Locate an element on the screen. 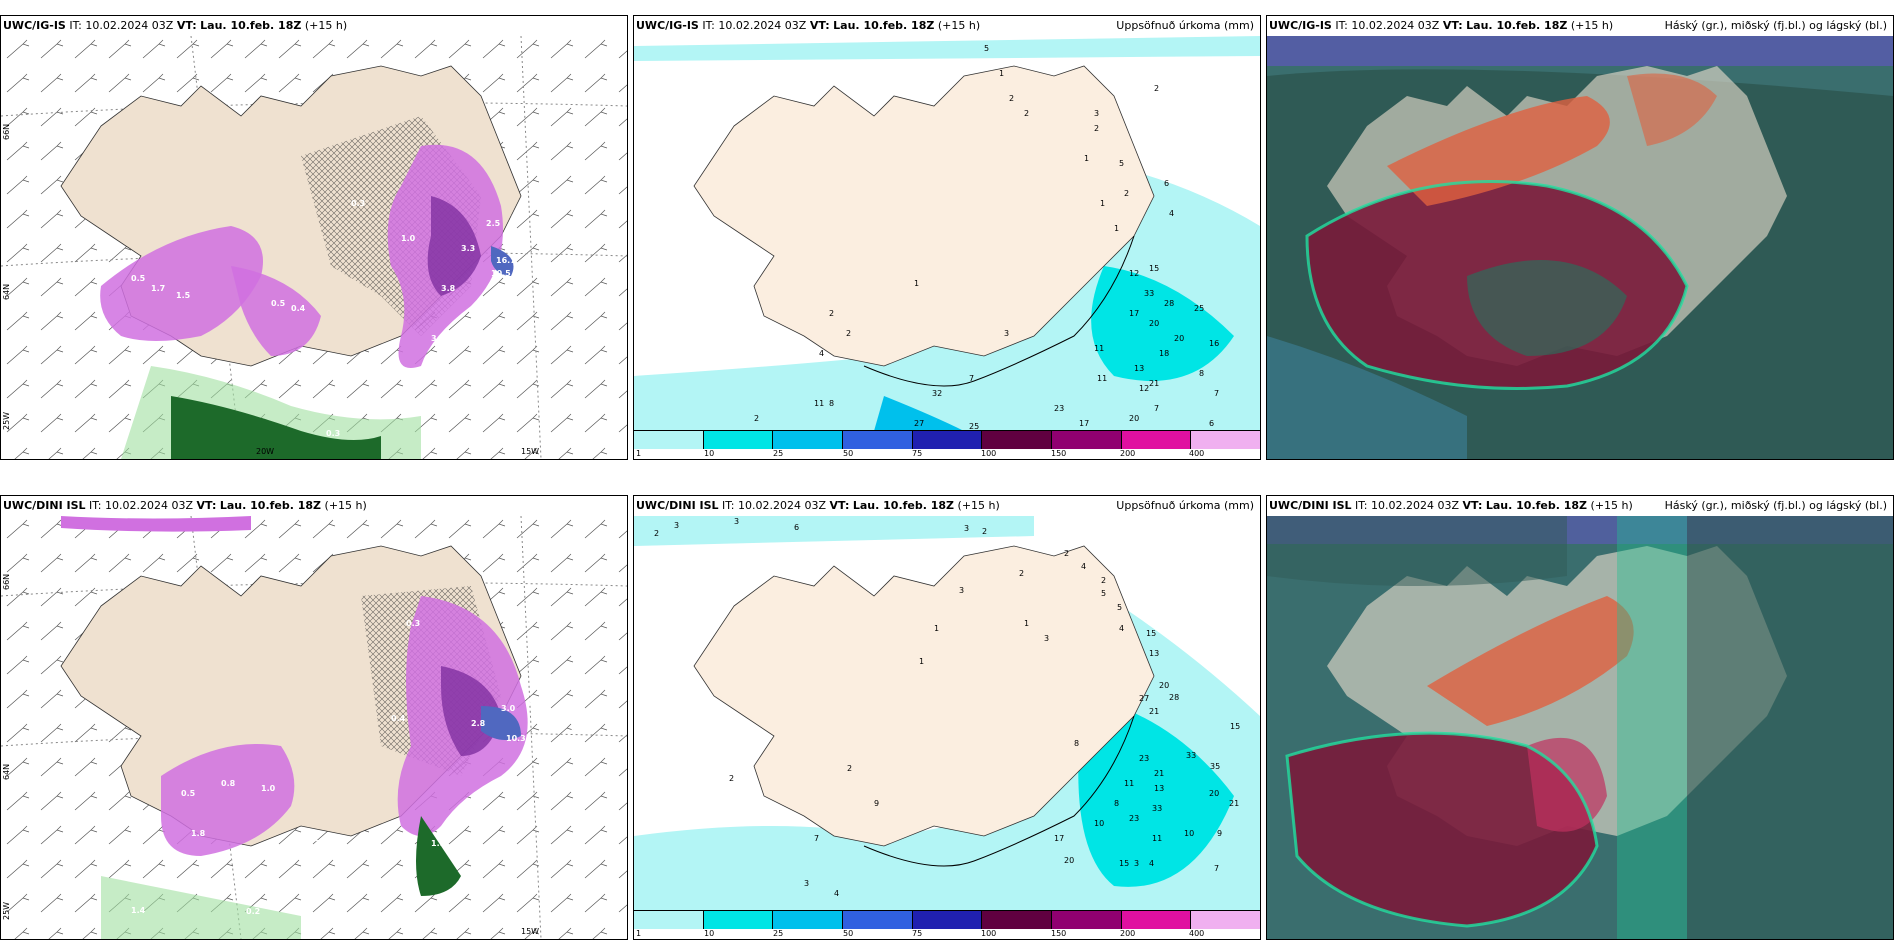 This screenshot has height=950, width=1900. snow-value: 3.7 is located at coordinates (533, 703).